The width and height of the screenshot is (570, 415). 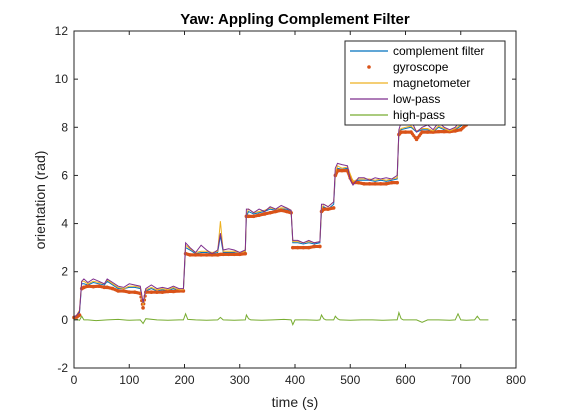 I want to click on y-tick-label: 12, so click(x=62, y=31).